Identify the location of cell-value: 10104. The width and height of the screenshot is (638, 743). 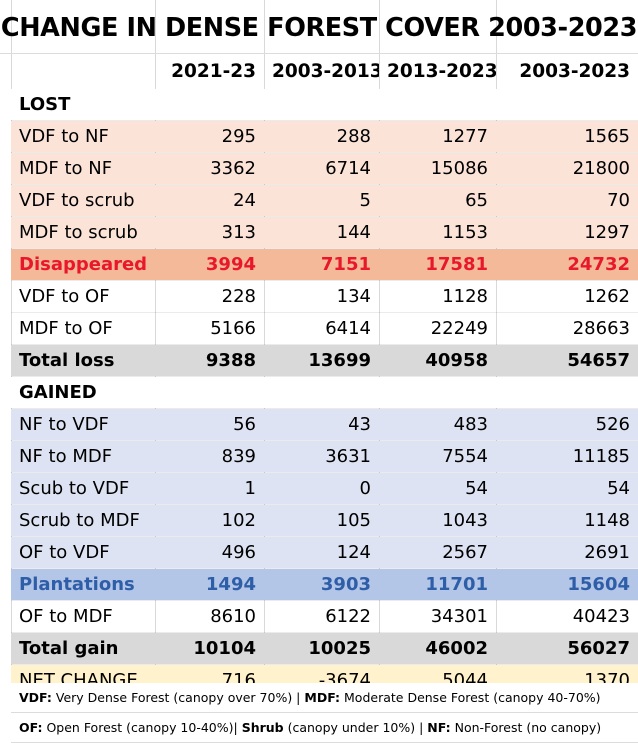
(209, 648).